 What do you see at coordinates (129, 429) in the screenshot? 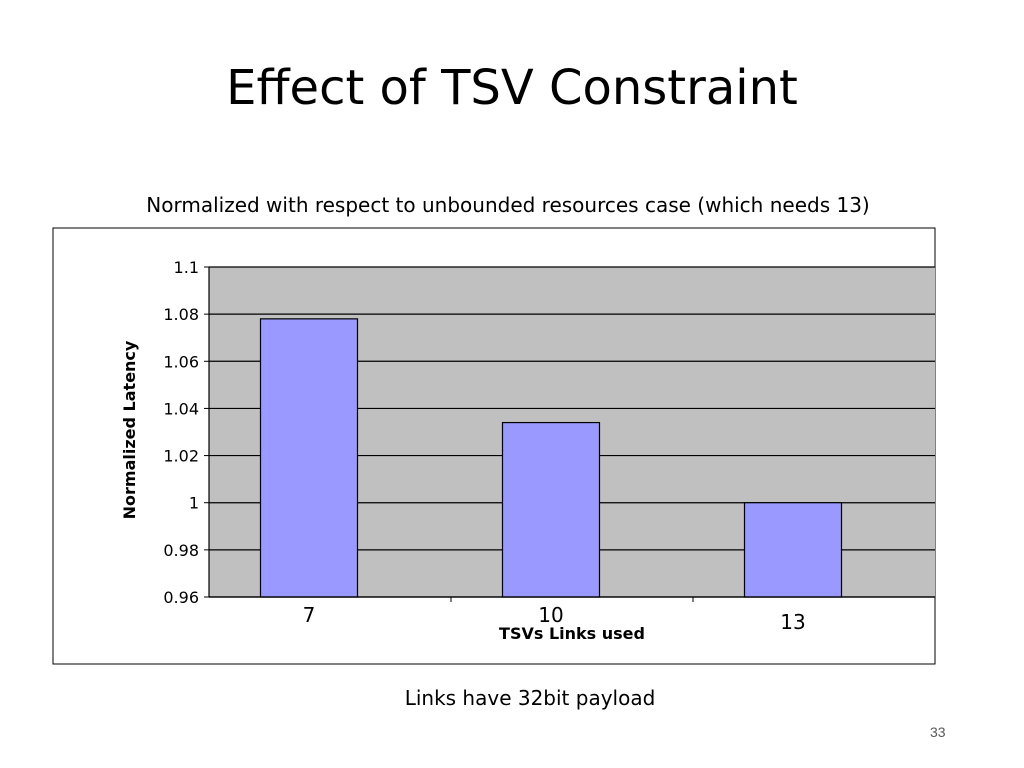
I see `y-axis-label: Normalized Latency` at bounding box center [129, 429].